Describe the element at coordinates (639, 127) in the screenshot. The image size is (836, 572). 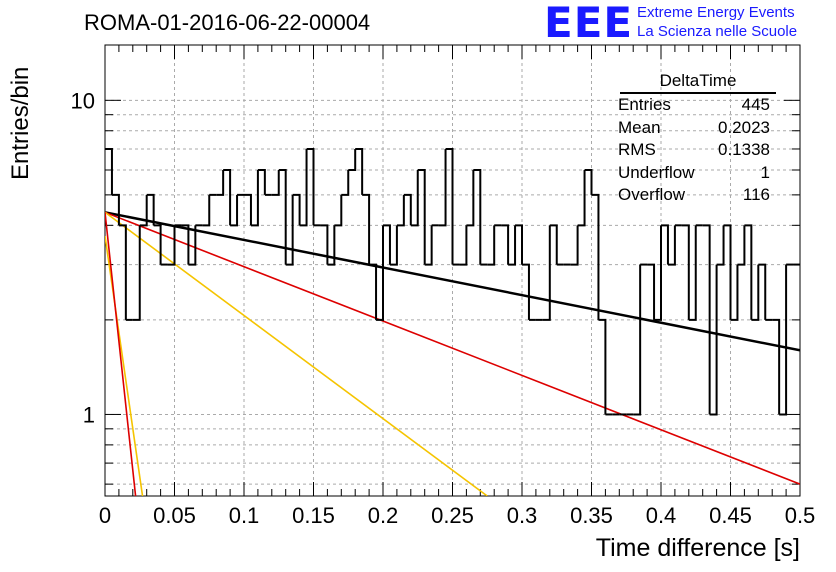
I see `stats-label: Mean` at that location.